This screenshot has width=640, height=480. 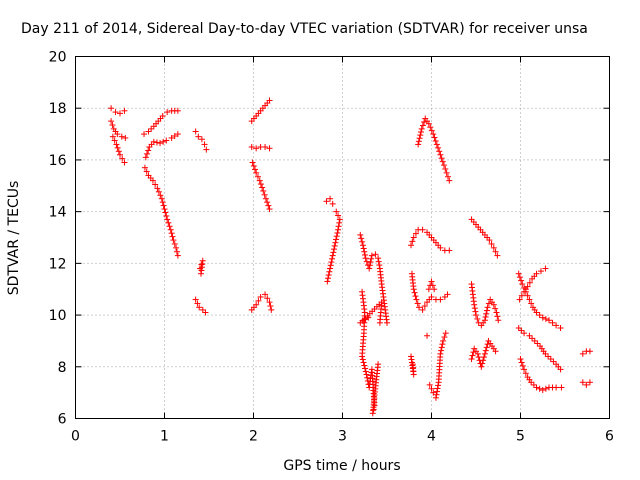 What do you see at coordinates (609, 437) in the screenshot?
I see `x-tick-label: 6` at bounding box center [609, 437].